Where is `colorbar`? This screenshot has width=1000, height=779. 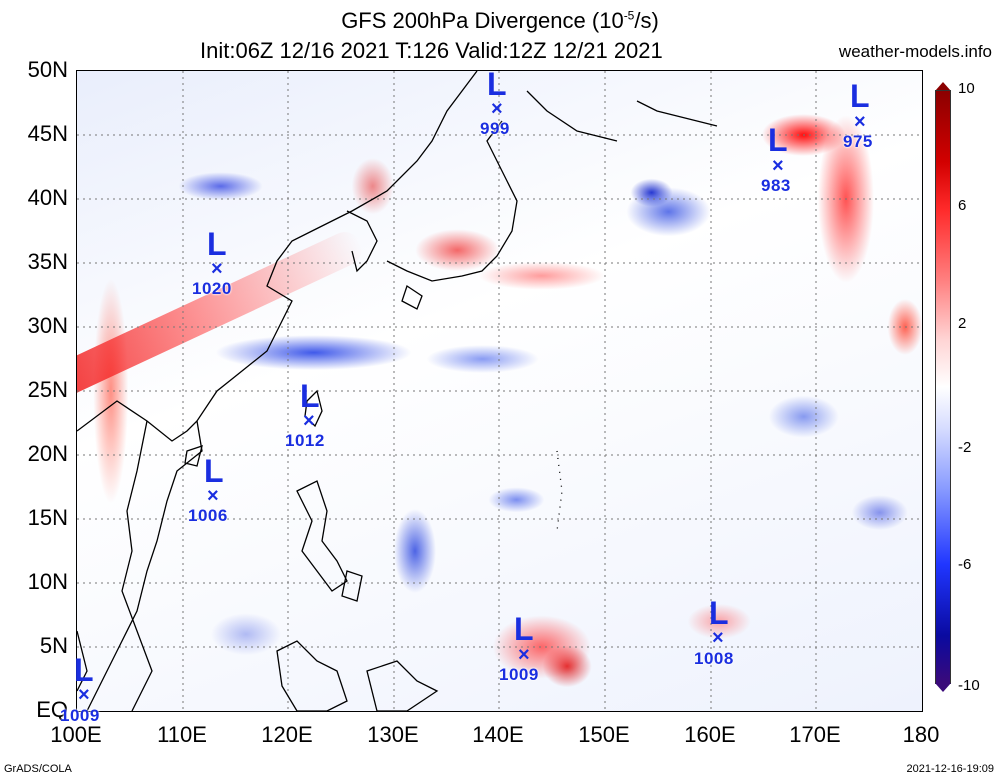 colorbar is located at coordinates (943, 387).